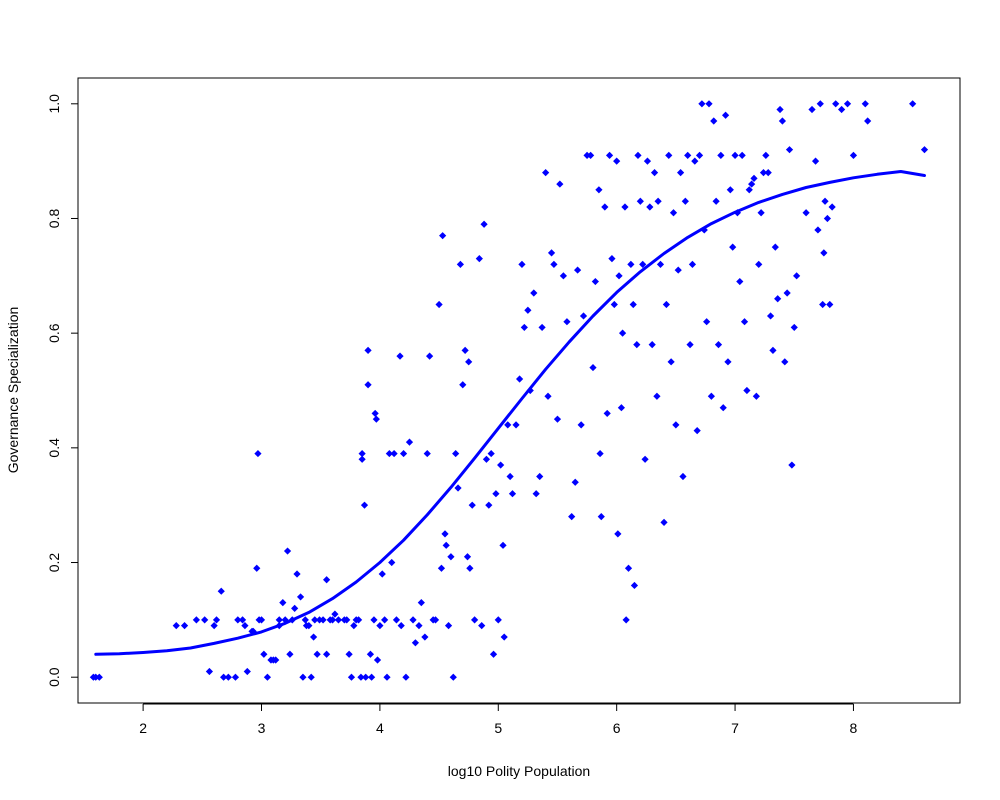 The height and width of the screenshot is (800, 1000). Describe the element at coordinates (735, 728) in the screenshot. I see `x-tick-label: 7` at that location.